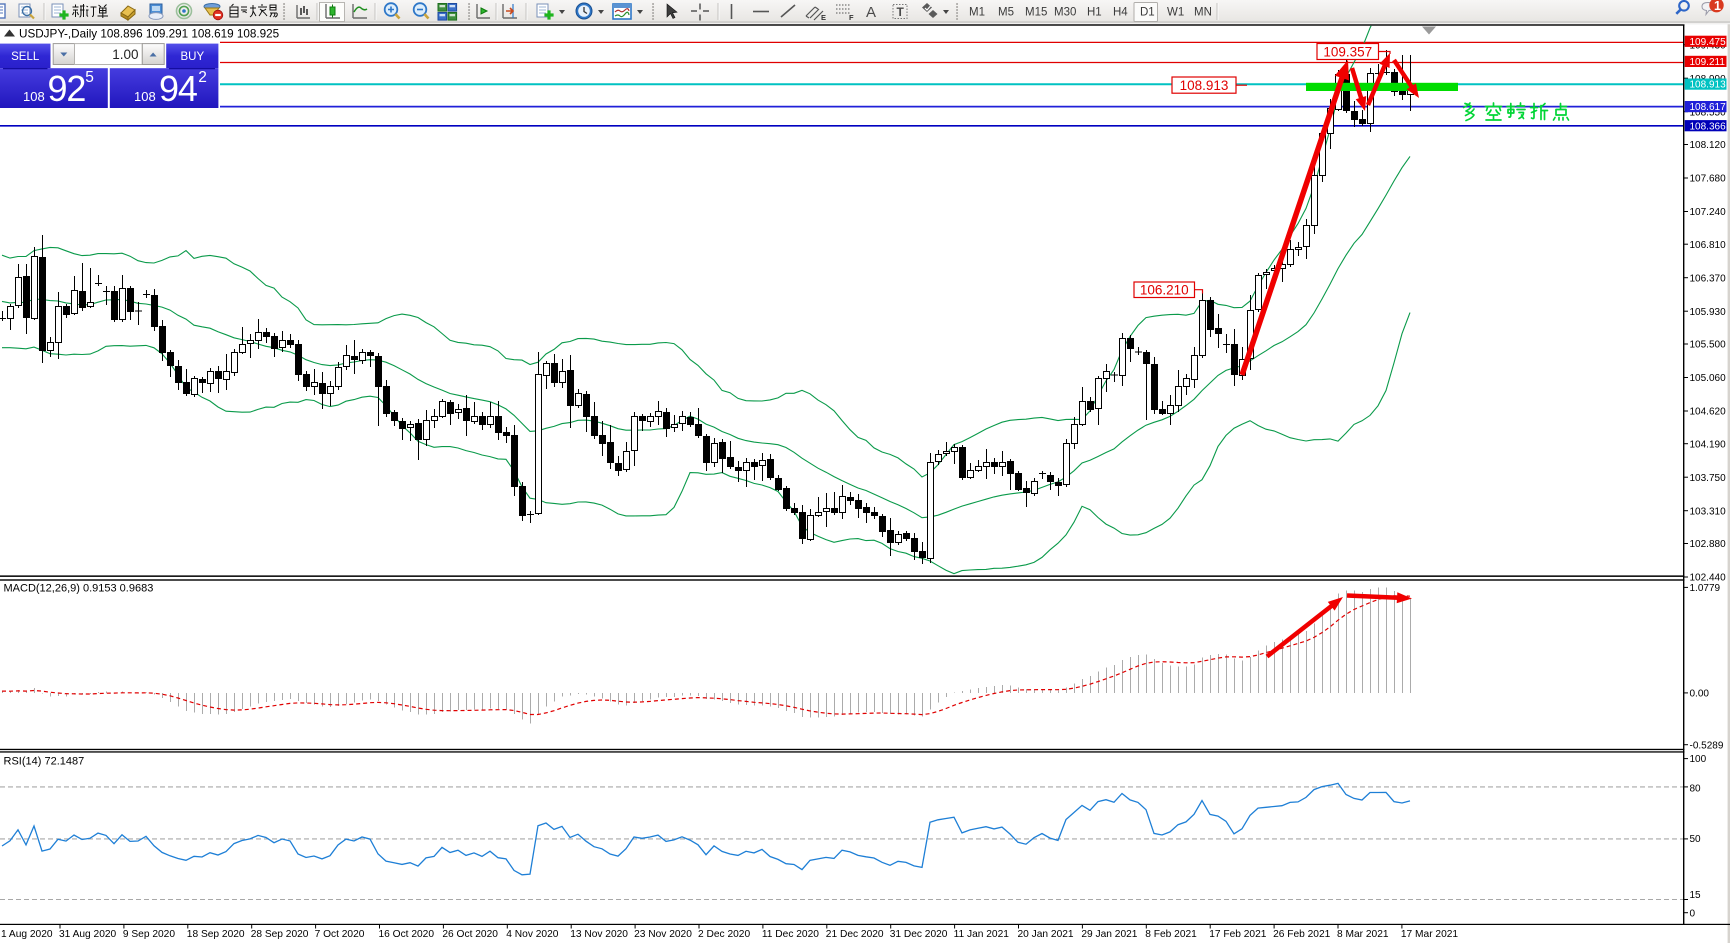  I want to click on svg-text: -0.5289, so click(1707, 745).